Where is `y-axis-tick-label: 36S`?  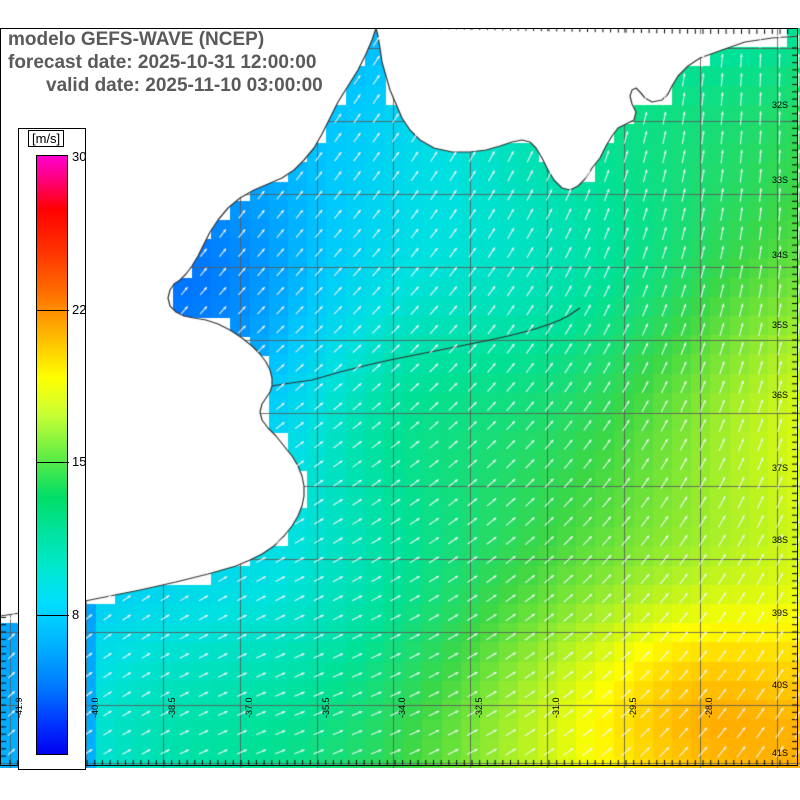 y-axis-tick-label: 36S is located at coordinates (780, 395).